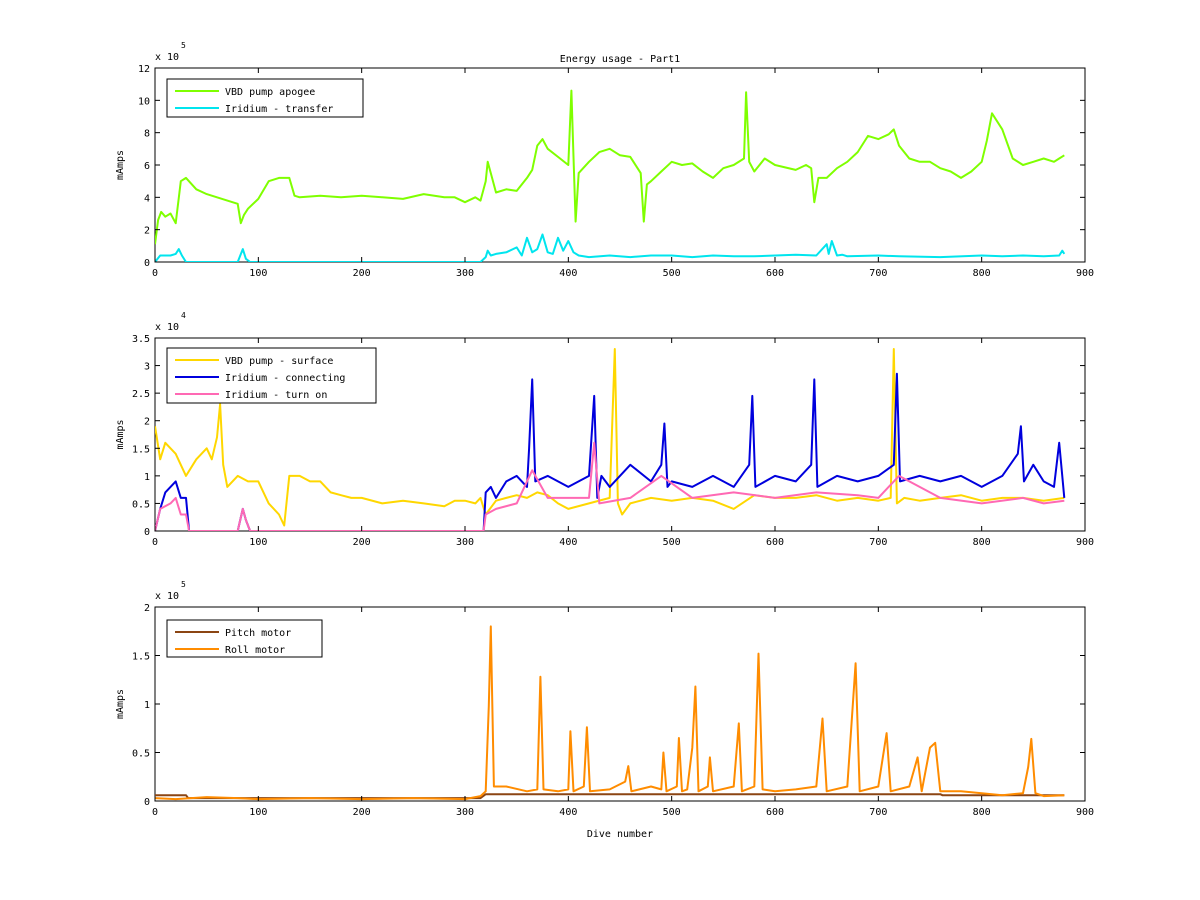 This screenshot has width=1200, height=900. I want to click on y-tick-label-2-2: 1, so click(147, 477).